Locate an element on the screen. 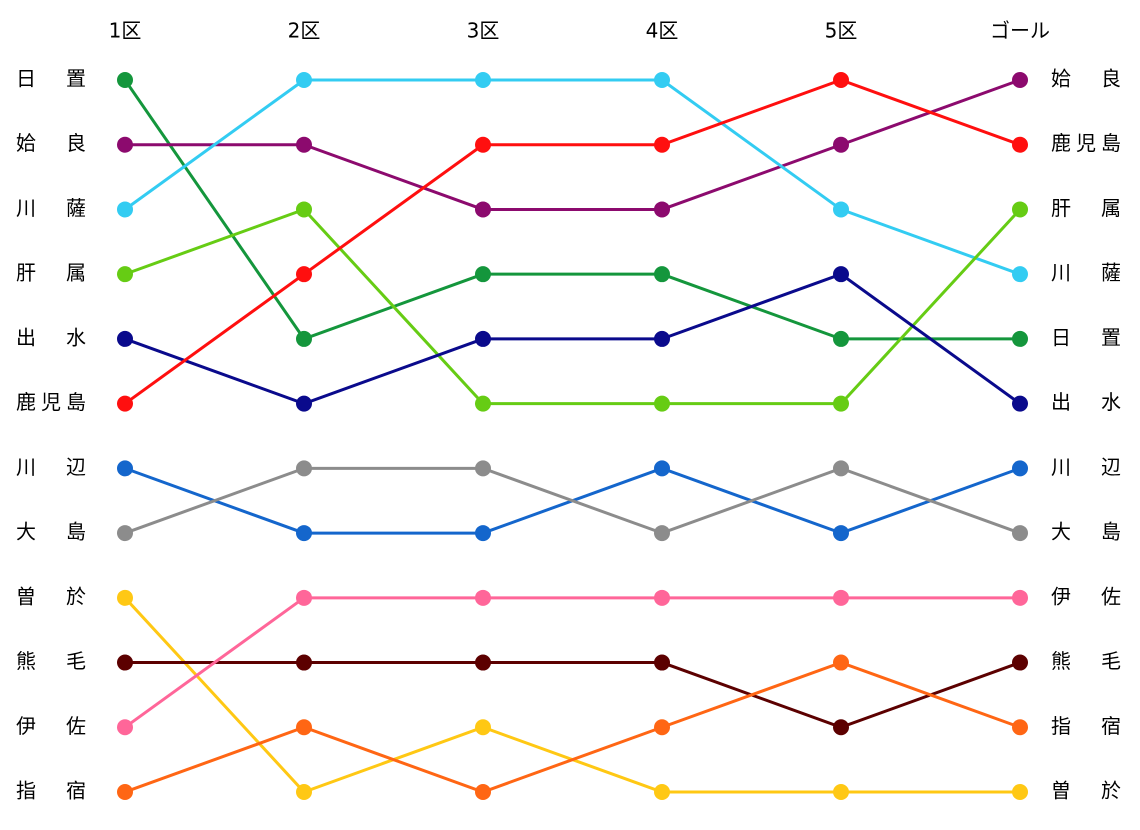 The height and width of the screenshot is (830, 1140). x-tick-label: 2区 is located at coordinates (304, 31).